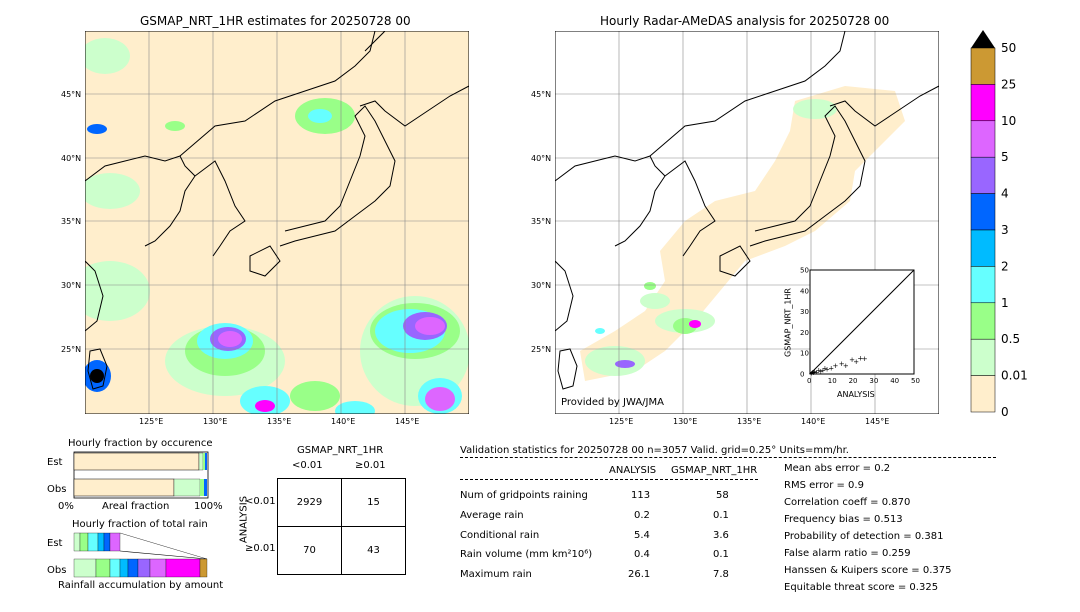 The image size is (1080, 612). What do you see at coordinates (370, 465) in the screenshot?
I see `contingency-col-ge: ≥0.01` at bounding box center [370, 465].